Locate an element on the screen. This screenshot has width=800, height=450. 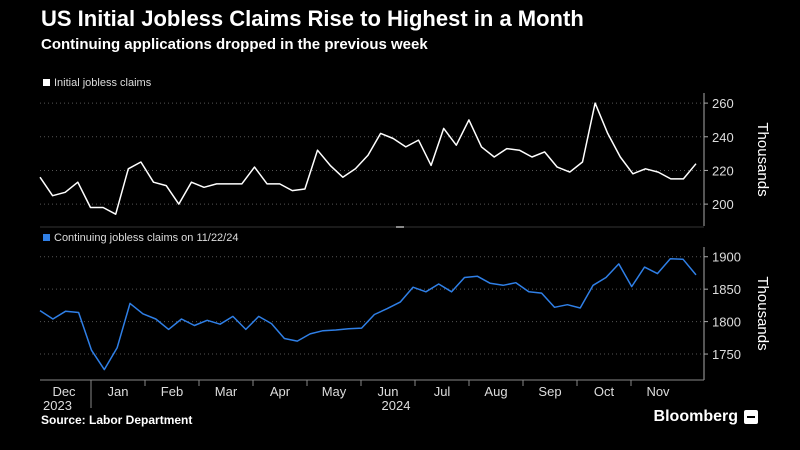
year-label: 2023 is located at coordinates (57, 405).